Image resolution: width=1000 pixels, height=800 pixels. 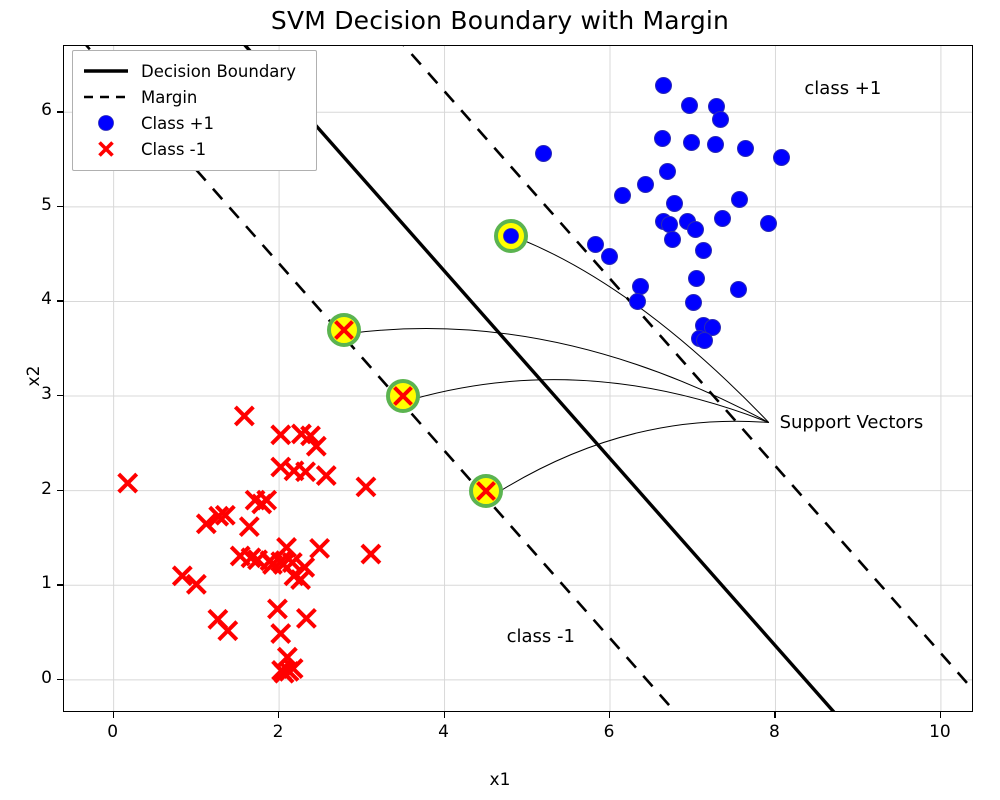 I want to click on y-tick-label: 6, so click(x=46, y=110).